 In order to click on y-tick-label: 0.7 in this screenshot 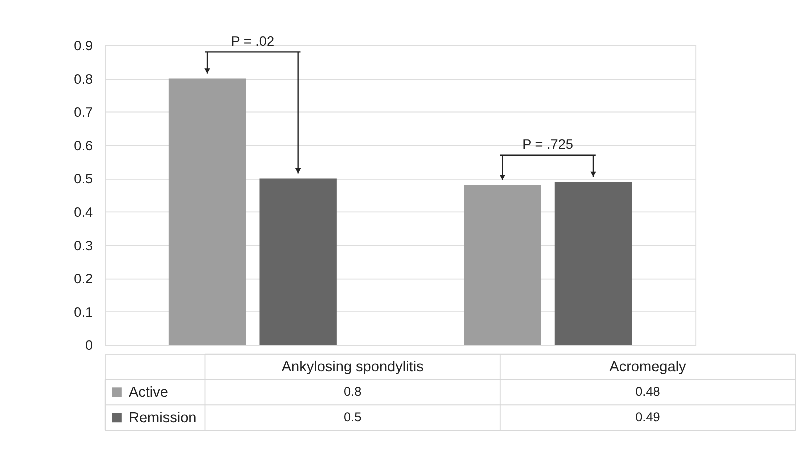, I will do `click(84, 112)`.